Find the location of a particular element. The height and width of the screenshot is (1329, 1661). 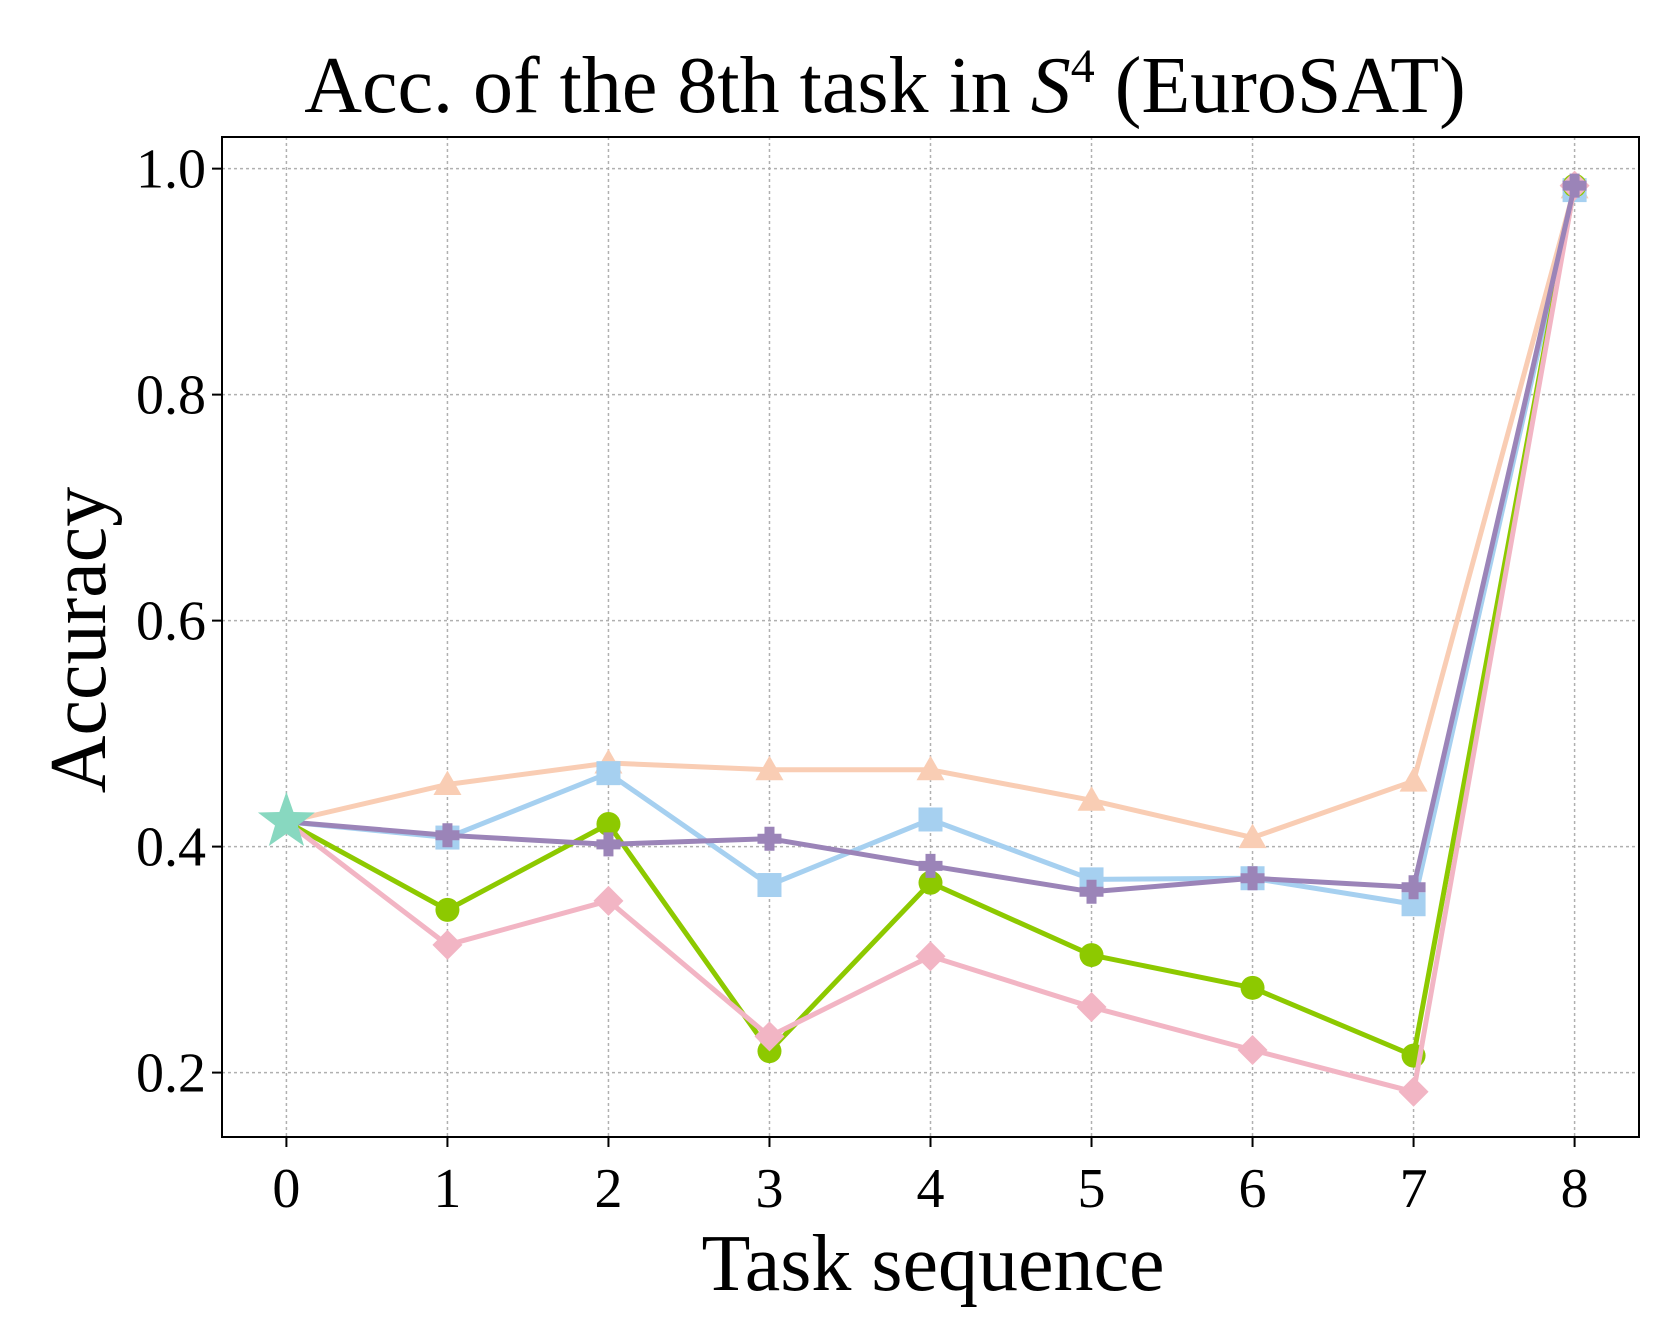

y-tick-label: 0.6 is located at coordinates (171, 622).